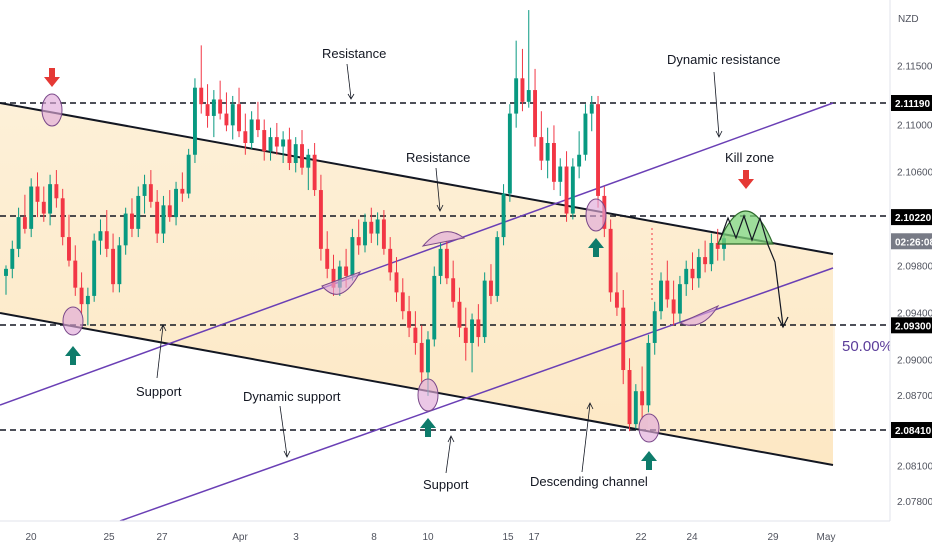 The width and height of the screenshot is (932, 550). Describe the element at coordinates (914, 502) in the screenshot. I see `price-tick-label: 2.07800` at that location.